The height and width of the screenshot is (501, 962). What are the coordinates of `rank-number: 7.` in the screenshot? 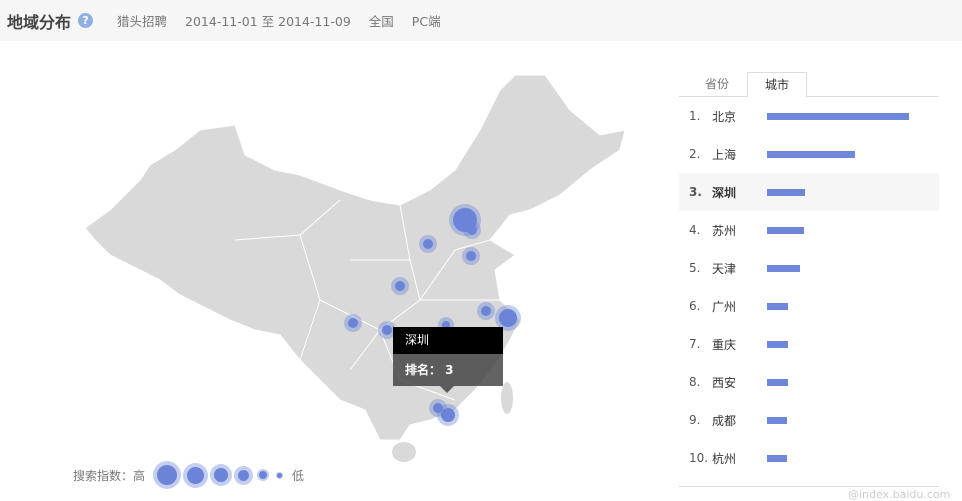 It's located at (695, 344).